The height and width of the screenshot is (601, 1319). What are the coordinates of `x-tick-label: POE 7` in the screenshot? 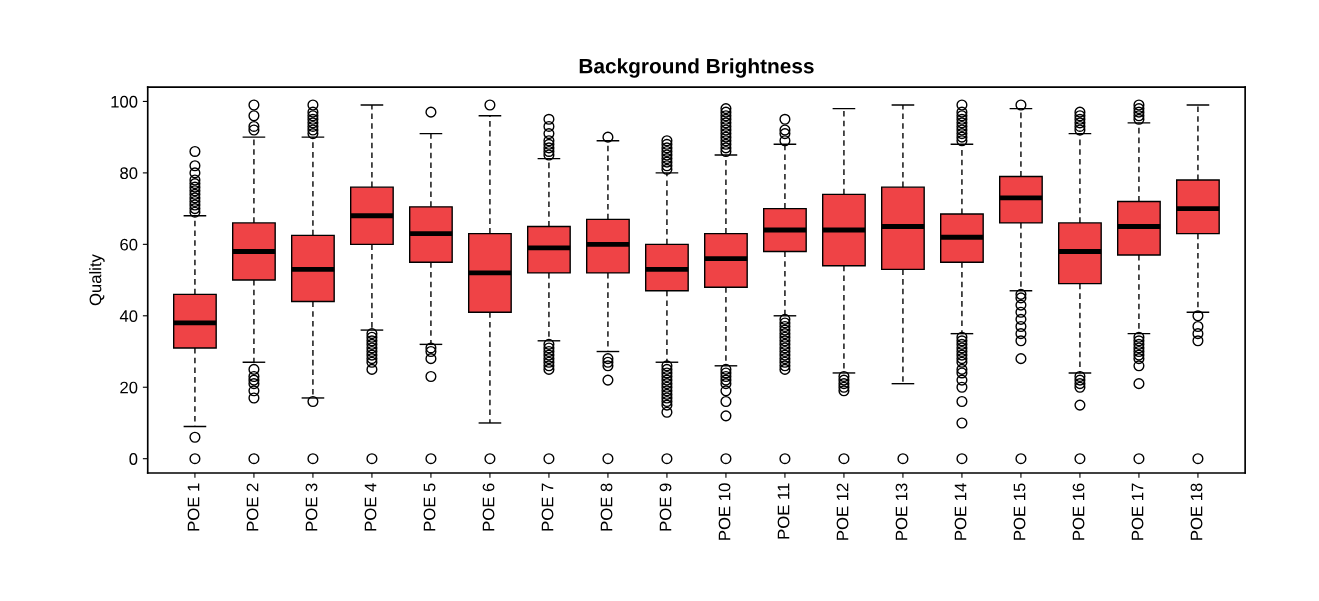 It's located at (547, 507).